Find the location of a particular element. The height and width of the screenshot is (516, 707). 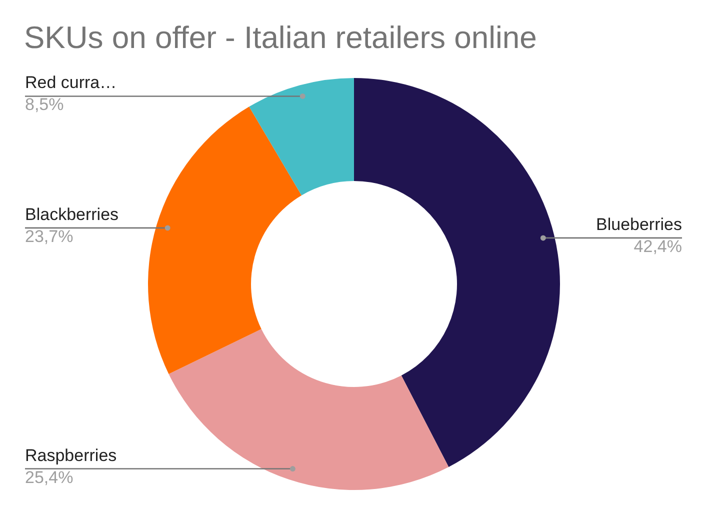

data-label: 42,4% is located at coordinates (658, 246).